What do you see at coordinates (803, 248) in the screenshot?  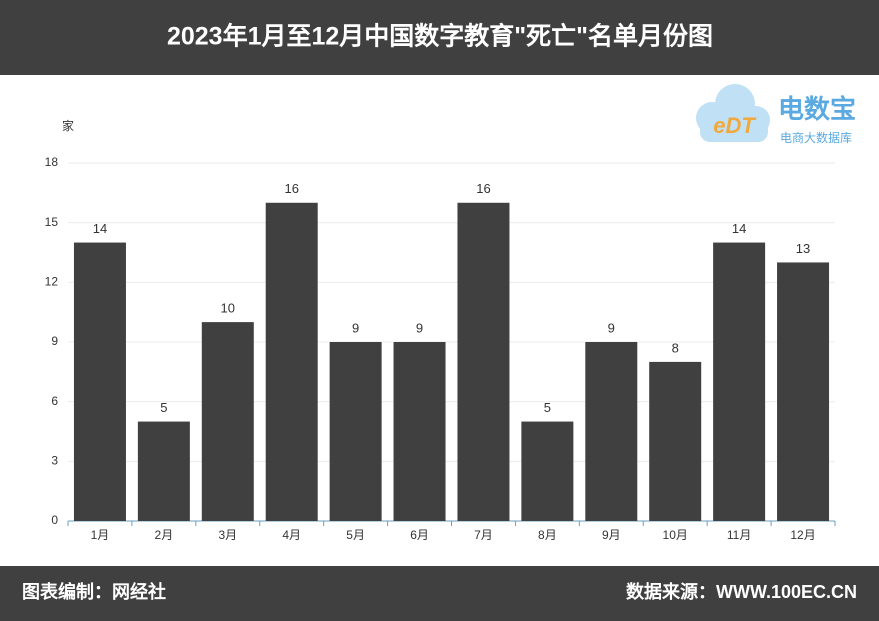 I see `data-label: 13` at bounding box center [803, 248].